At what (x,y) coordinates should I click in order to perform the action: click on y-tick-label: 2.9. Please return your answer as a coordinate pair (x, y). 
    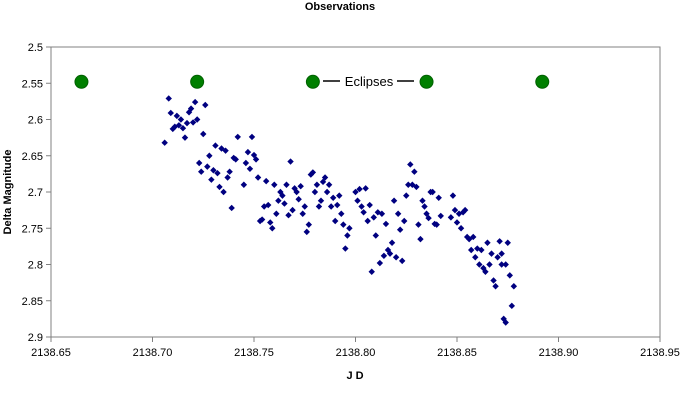
    Looking at the image, I should click on (35, 338).